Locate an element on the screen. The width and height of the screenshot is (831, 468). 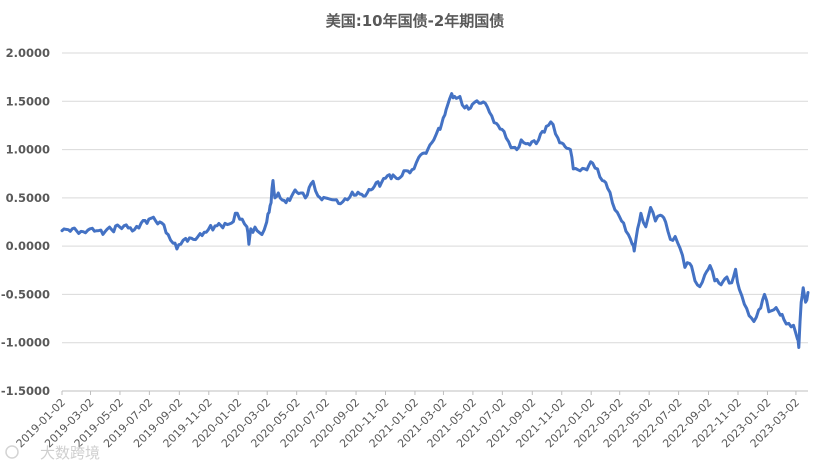
watermark-logo-icon is located at coordinates (12, 452).